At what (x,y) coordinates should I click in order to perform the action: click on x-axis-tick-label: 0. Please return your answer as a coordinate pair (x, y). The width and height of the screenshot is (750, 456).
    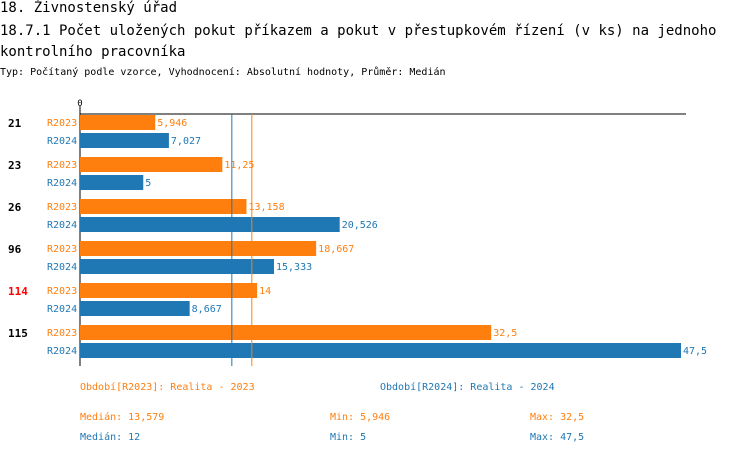
    Looking at the image, I should click on (79, 104).